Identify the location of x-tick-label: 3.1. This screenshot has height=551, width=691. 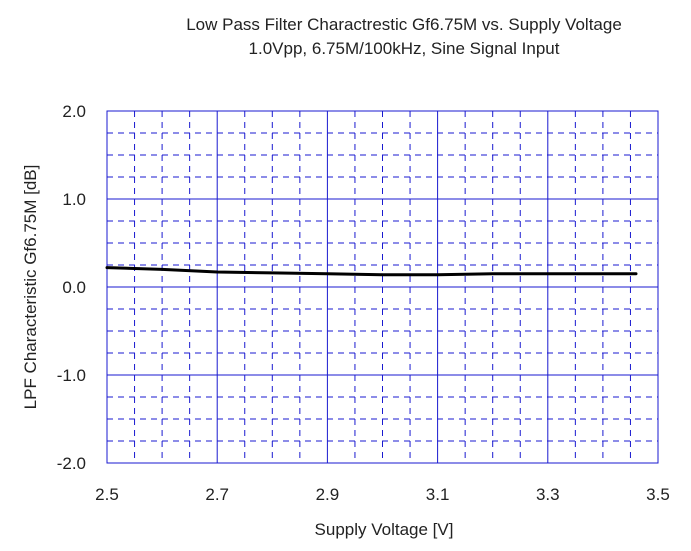
(438, 494).